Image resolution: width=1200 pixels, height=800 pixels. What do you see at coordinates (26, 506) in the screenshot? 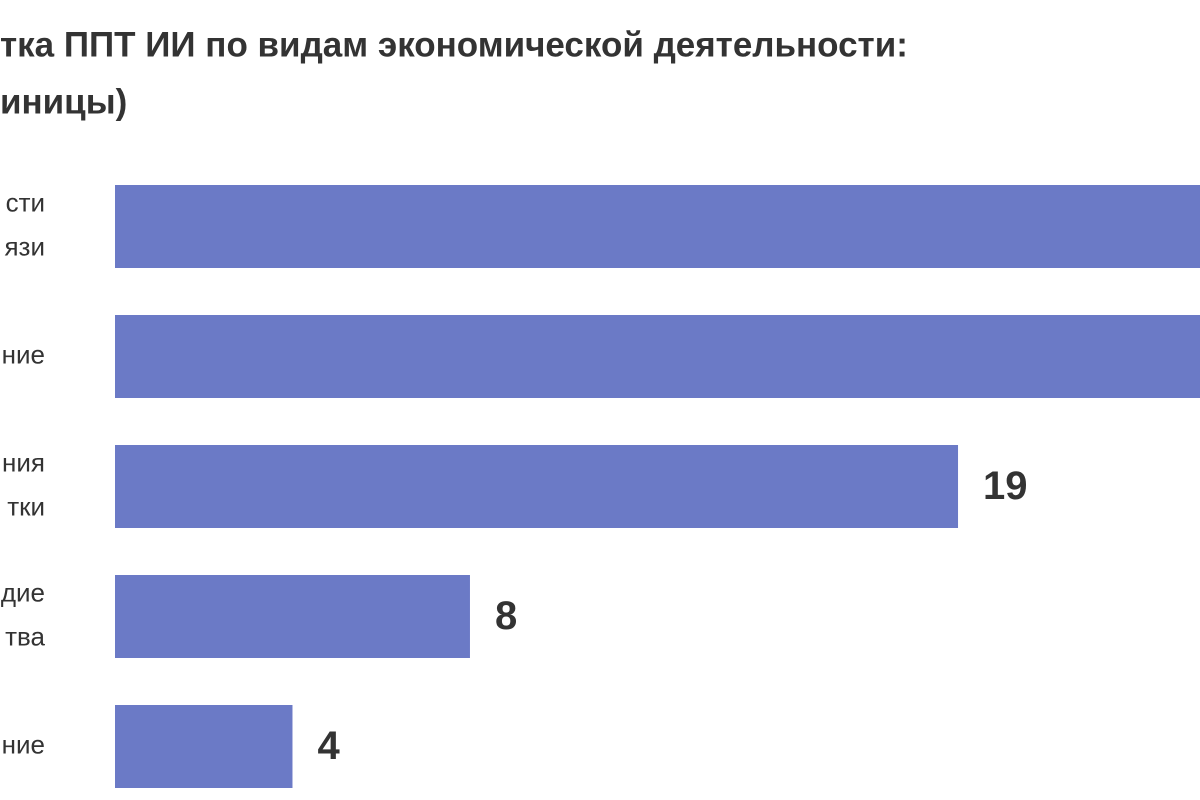
I see `category-label: тки` at bounding box center [26, 506].